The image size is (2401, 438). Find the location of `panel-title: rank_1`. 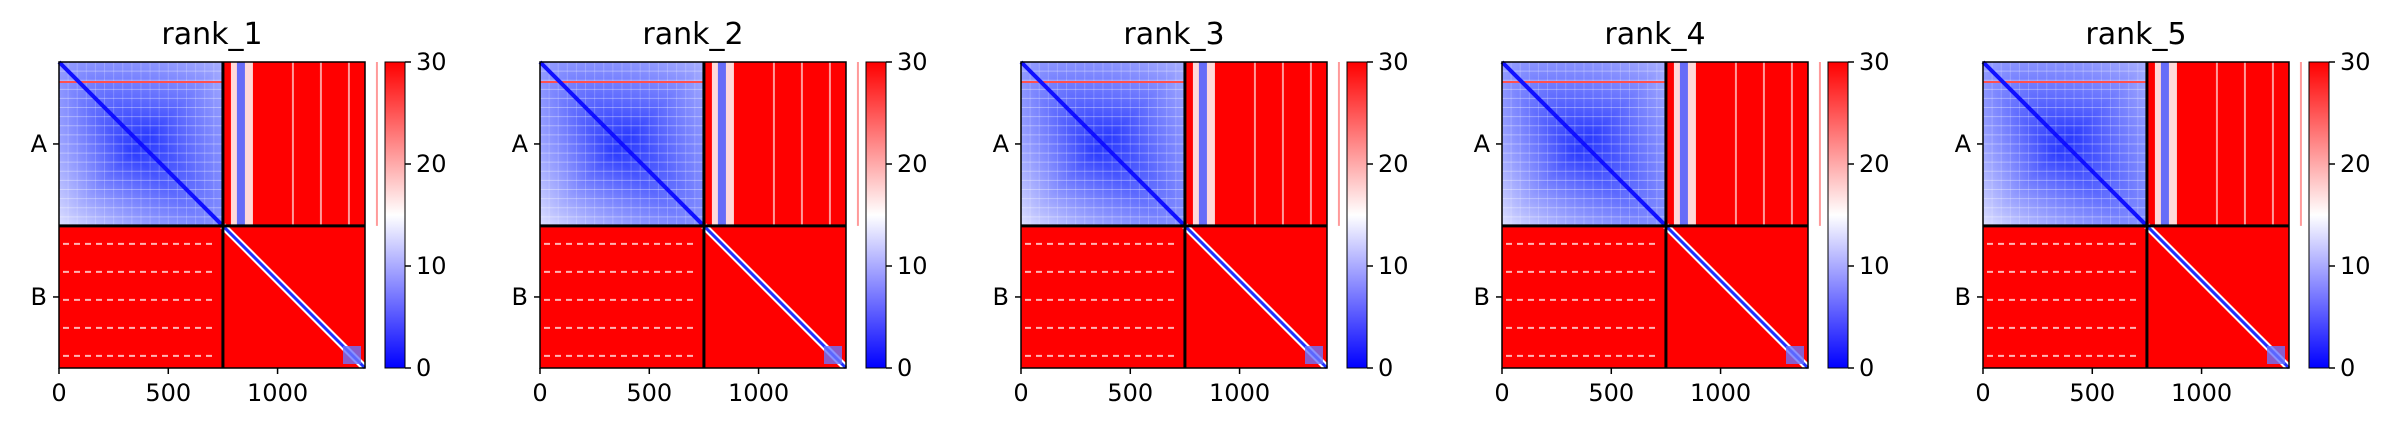

panel-title: rank_1 is located at coordinates (211, 34).